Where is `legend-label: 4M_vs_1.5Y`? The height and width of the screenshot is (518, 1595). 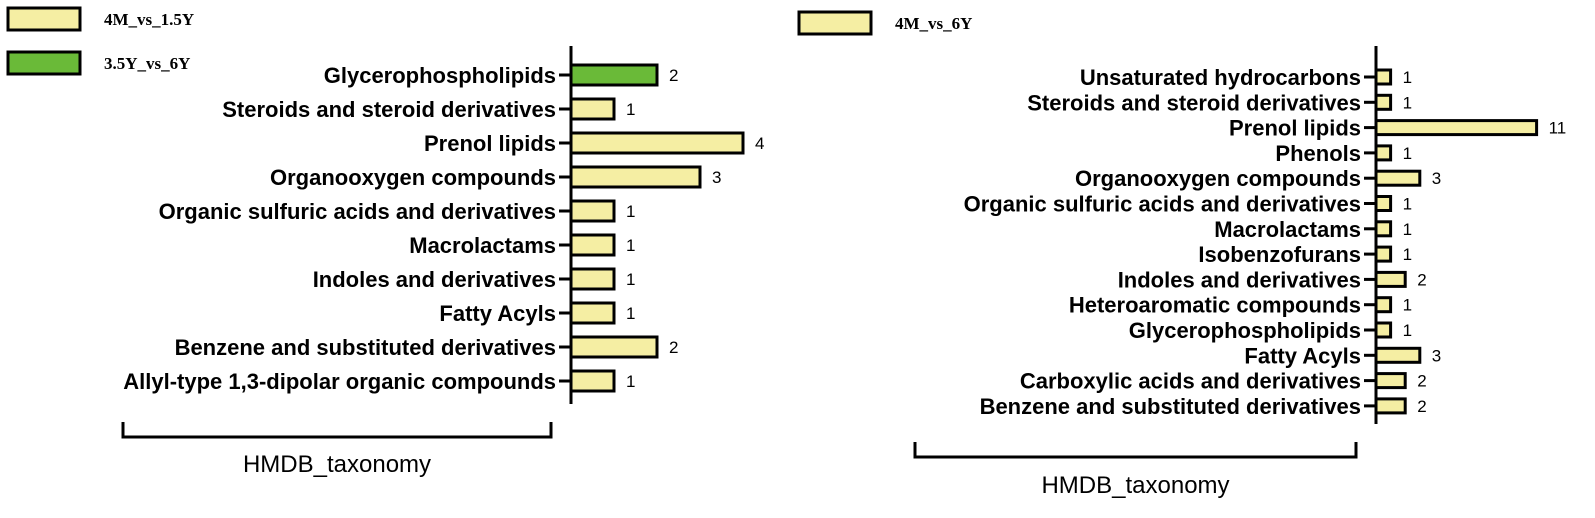 legend-label: 4M_vs_1.5Y is located at coordinates (149, 19).